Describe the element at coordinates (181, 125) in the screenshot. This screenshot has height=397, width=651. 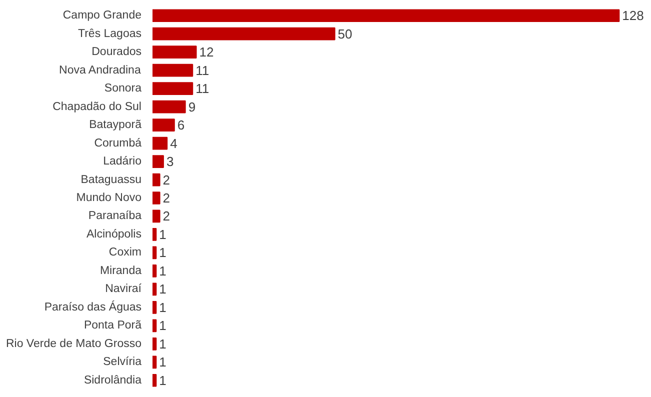
I see `data-label: 6` at that location.